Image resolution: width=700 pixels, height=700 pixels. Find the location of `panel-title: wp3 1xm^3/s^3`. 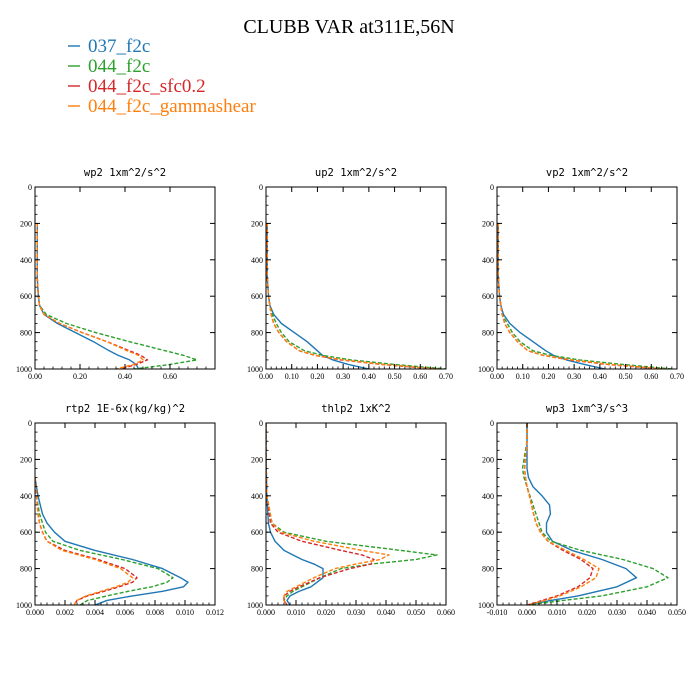

panel-title: wp3 1xm^3/s^3 is located at coordinates (587, 409).